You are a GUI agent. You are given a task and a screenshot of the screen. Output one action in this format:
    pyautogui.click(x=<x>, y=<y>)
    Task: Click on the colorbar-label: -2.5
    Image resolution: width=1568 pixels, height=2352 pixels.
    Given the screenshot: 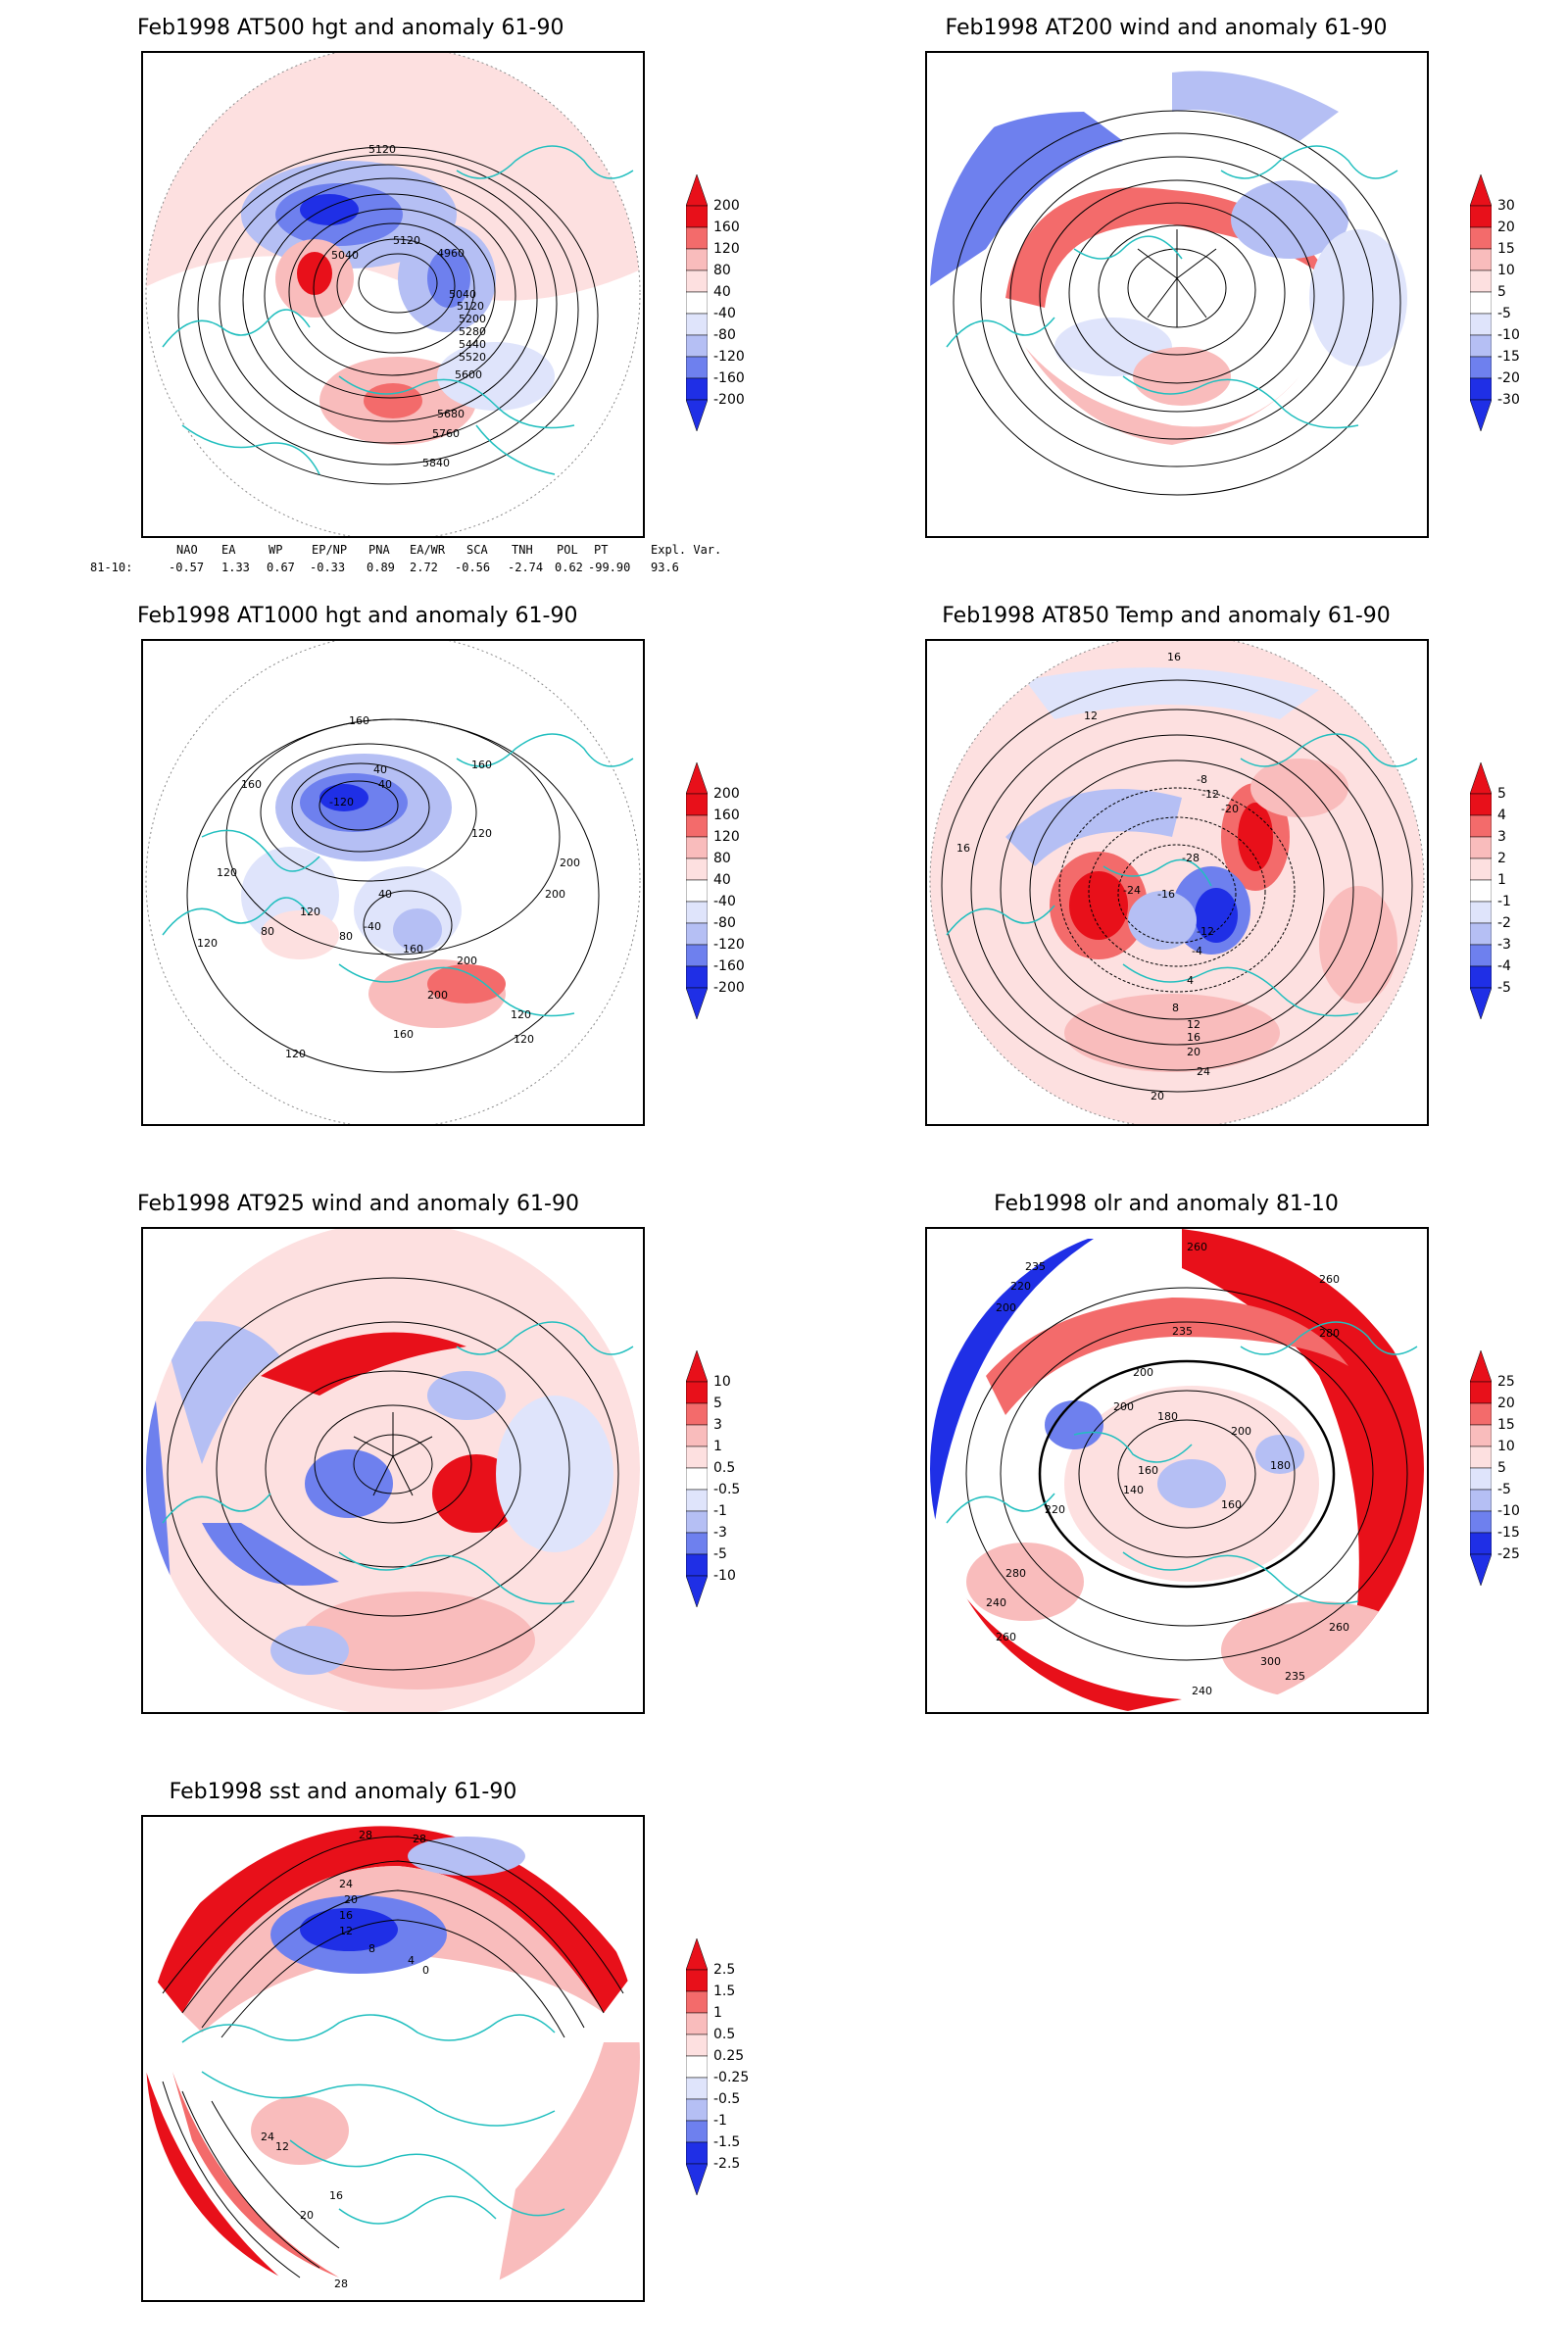 What is the action you would take?
    pyautogui.click(x=727, y=2164)
    